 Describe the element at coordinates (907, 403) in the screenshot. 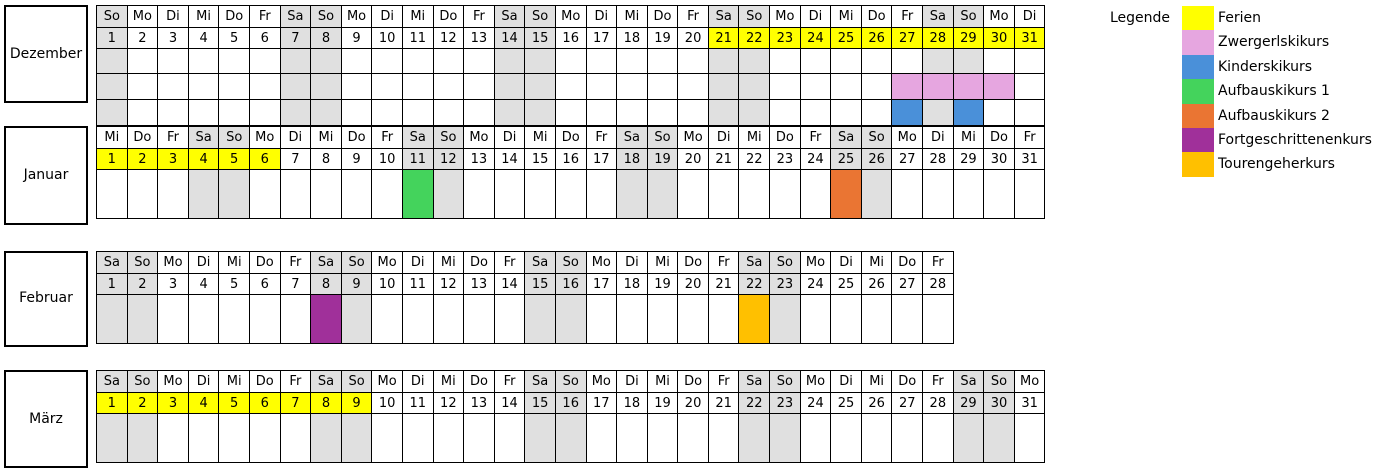

I see `day-number-cell: 27` at that location.